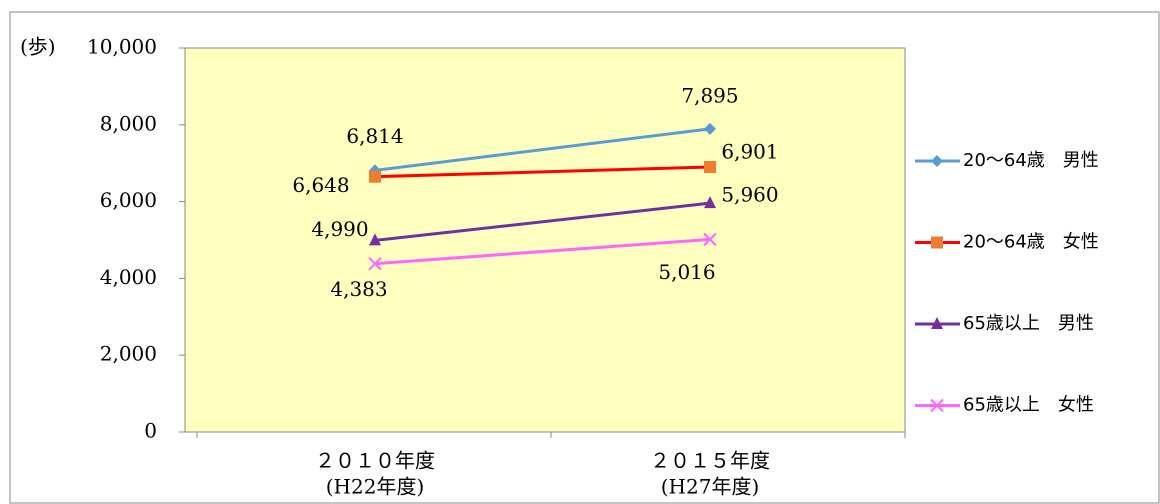 The width and height of the screenshot is (1160, 504). I want to click on data-label: 5,016, so click(686, 272).